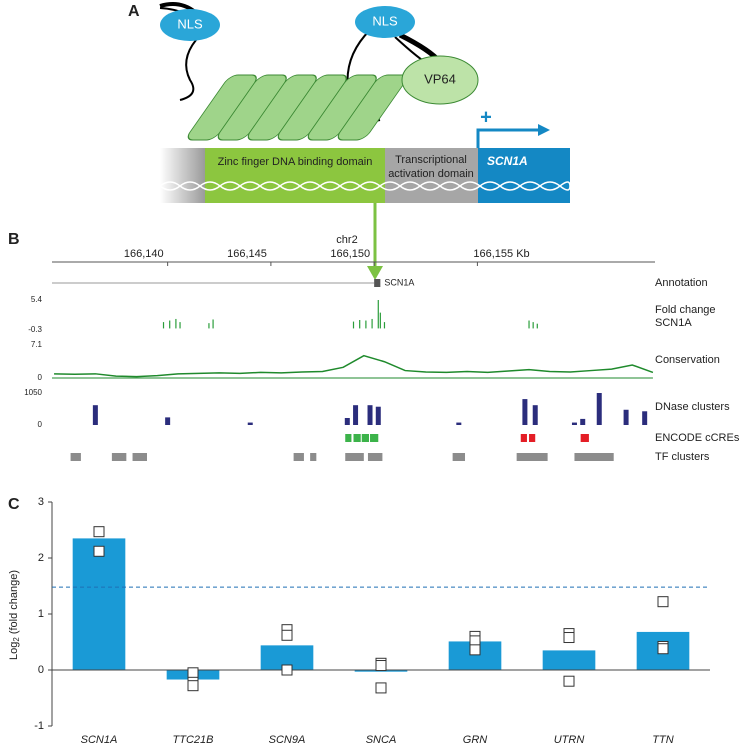 The height and width of the screenshot is (751, 740). I want to click on y-tick-label: 1, so click(41, 614).